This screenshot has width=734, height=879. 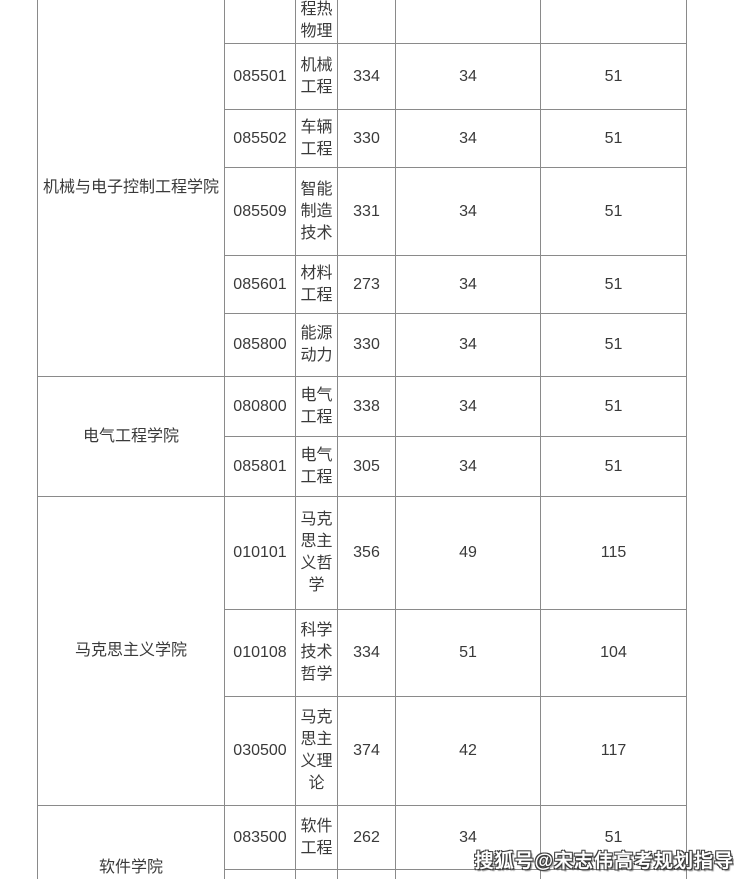 I want to click on major-cell: 智能制造技术, so click(x=316, y=211).